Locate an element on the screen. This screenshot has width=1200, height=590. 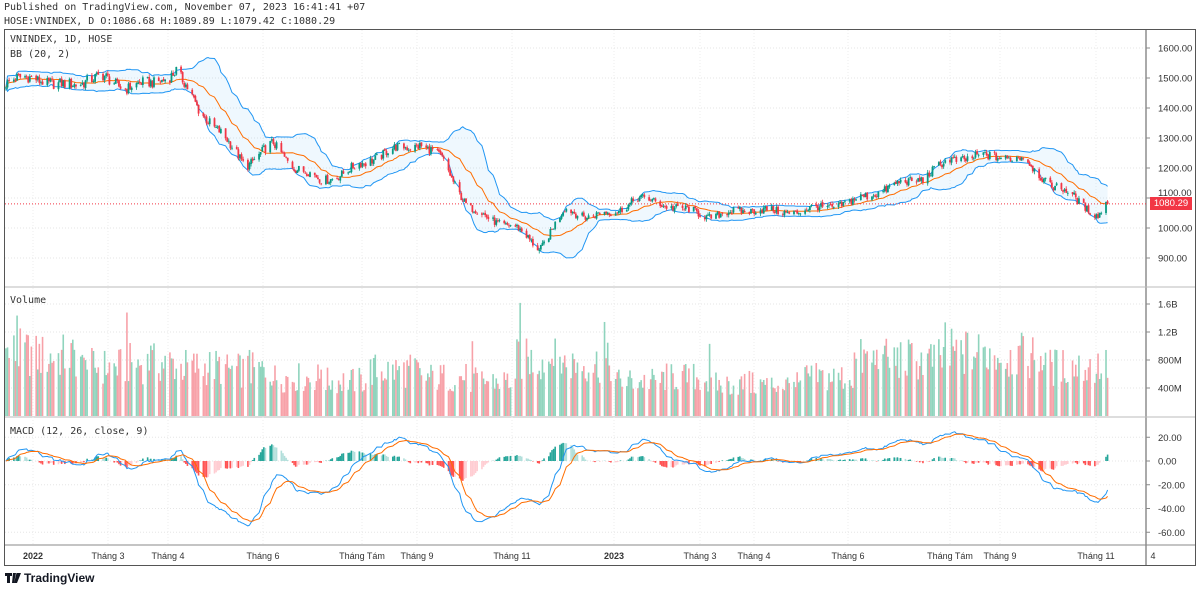
tradingview-logo-icon is located at coordinates (13, 578).